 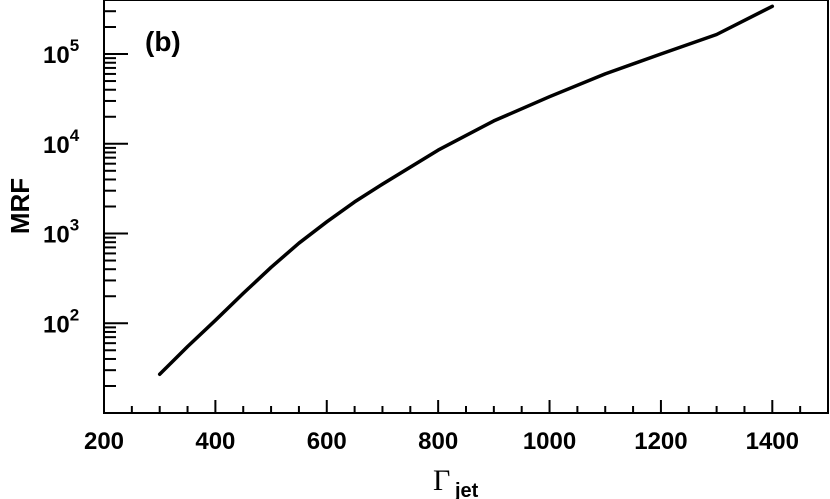 I want to click on y-tick-label-exponent: 3, so click(x=74, y=225).